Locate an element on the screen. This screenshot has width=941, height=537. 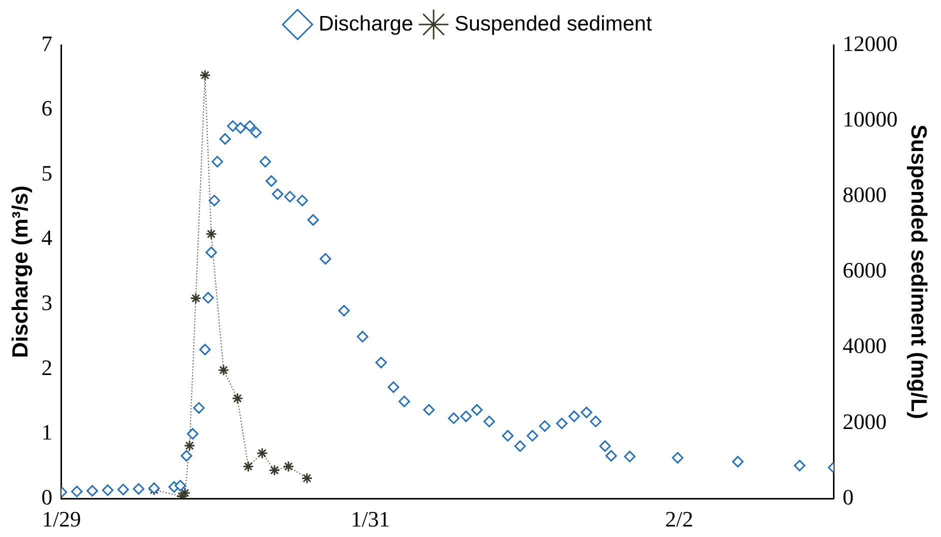
x-tick-label: 1/29 is located at coordinates (61, 519).